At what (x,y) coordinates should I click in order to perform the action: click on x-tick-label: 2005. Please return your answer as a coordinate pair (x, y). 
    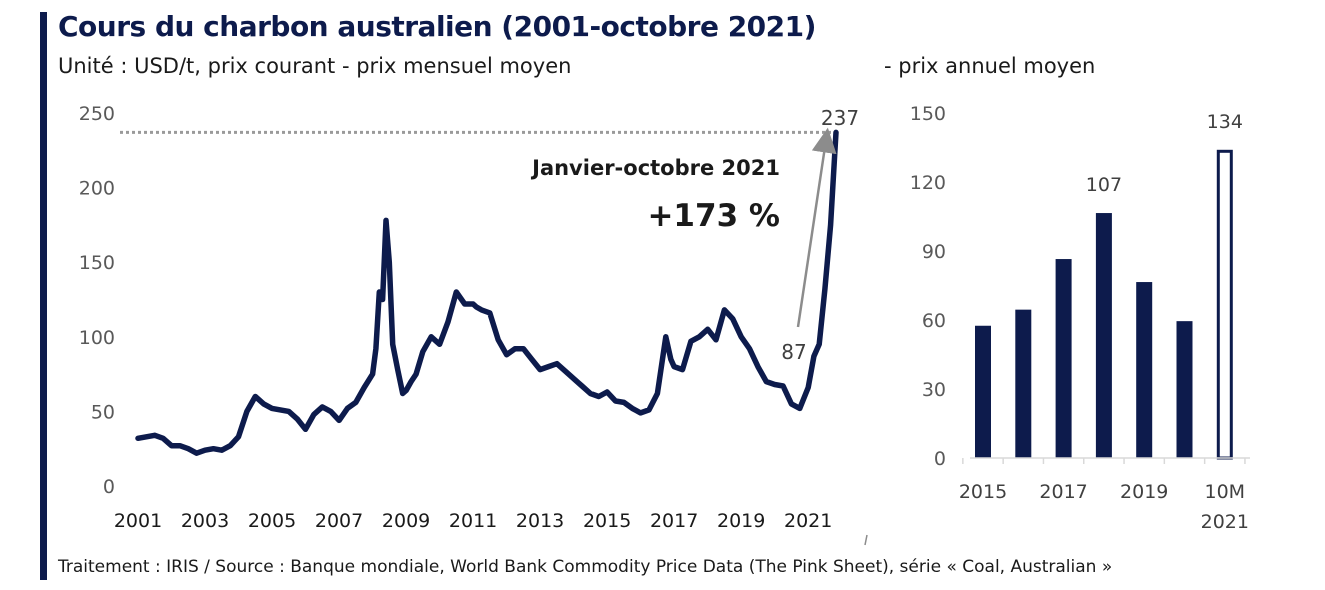
    Looking at the image, I should click on (272, 521).